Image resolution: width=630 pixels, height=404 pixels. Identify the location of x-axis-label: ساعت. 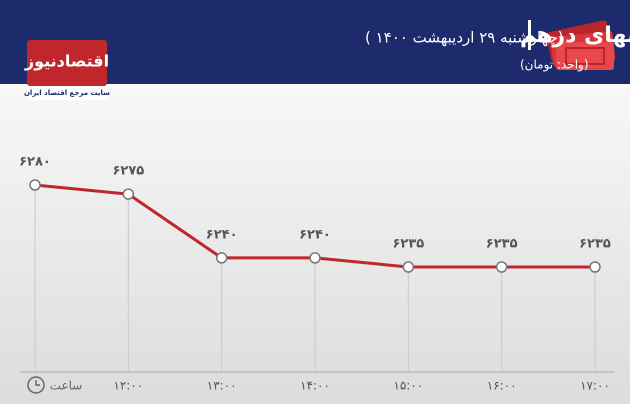
(66, 386).